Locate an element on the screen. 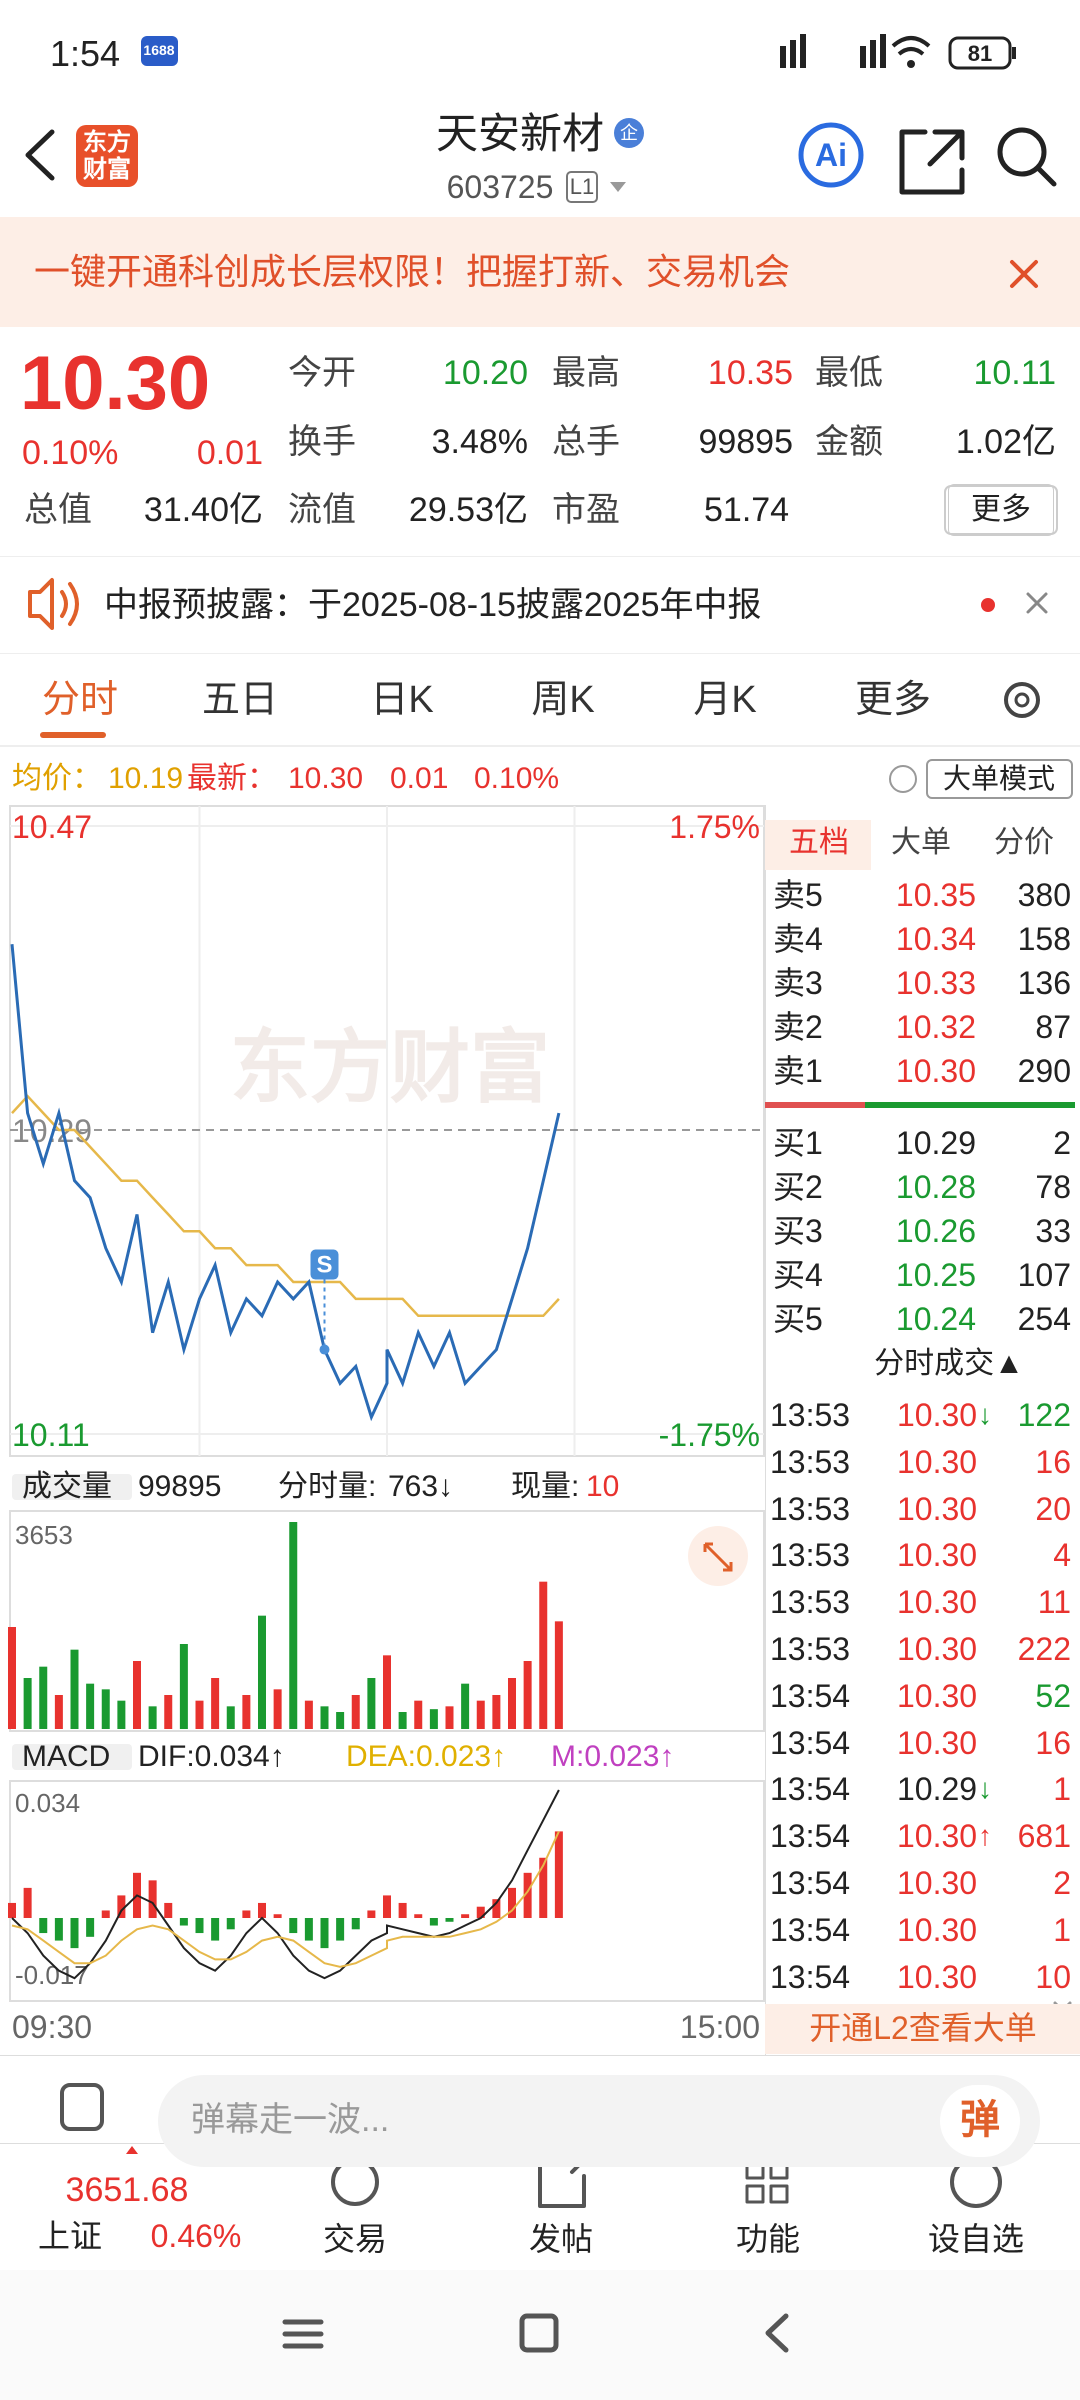 The height and width of the screenshot is (2400, 1080). book-tab: 大单 is located at coordinates (921, 842).